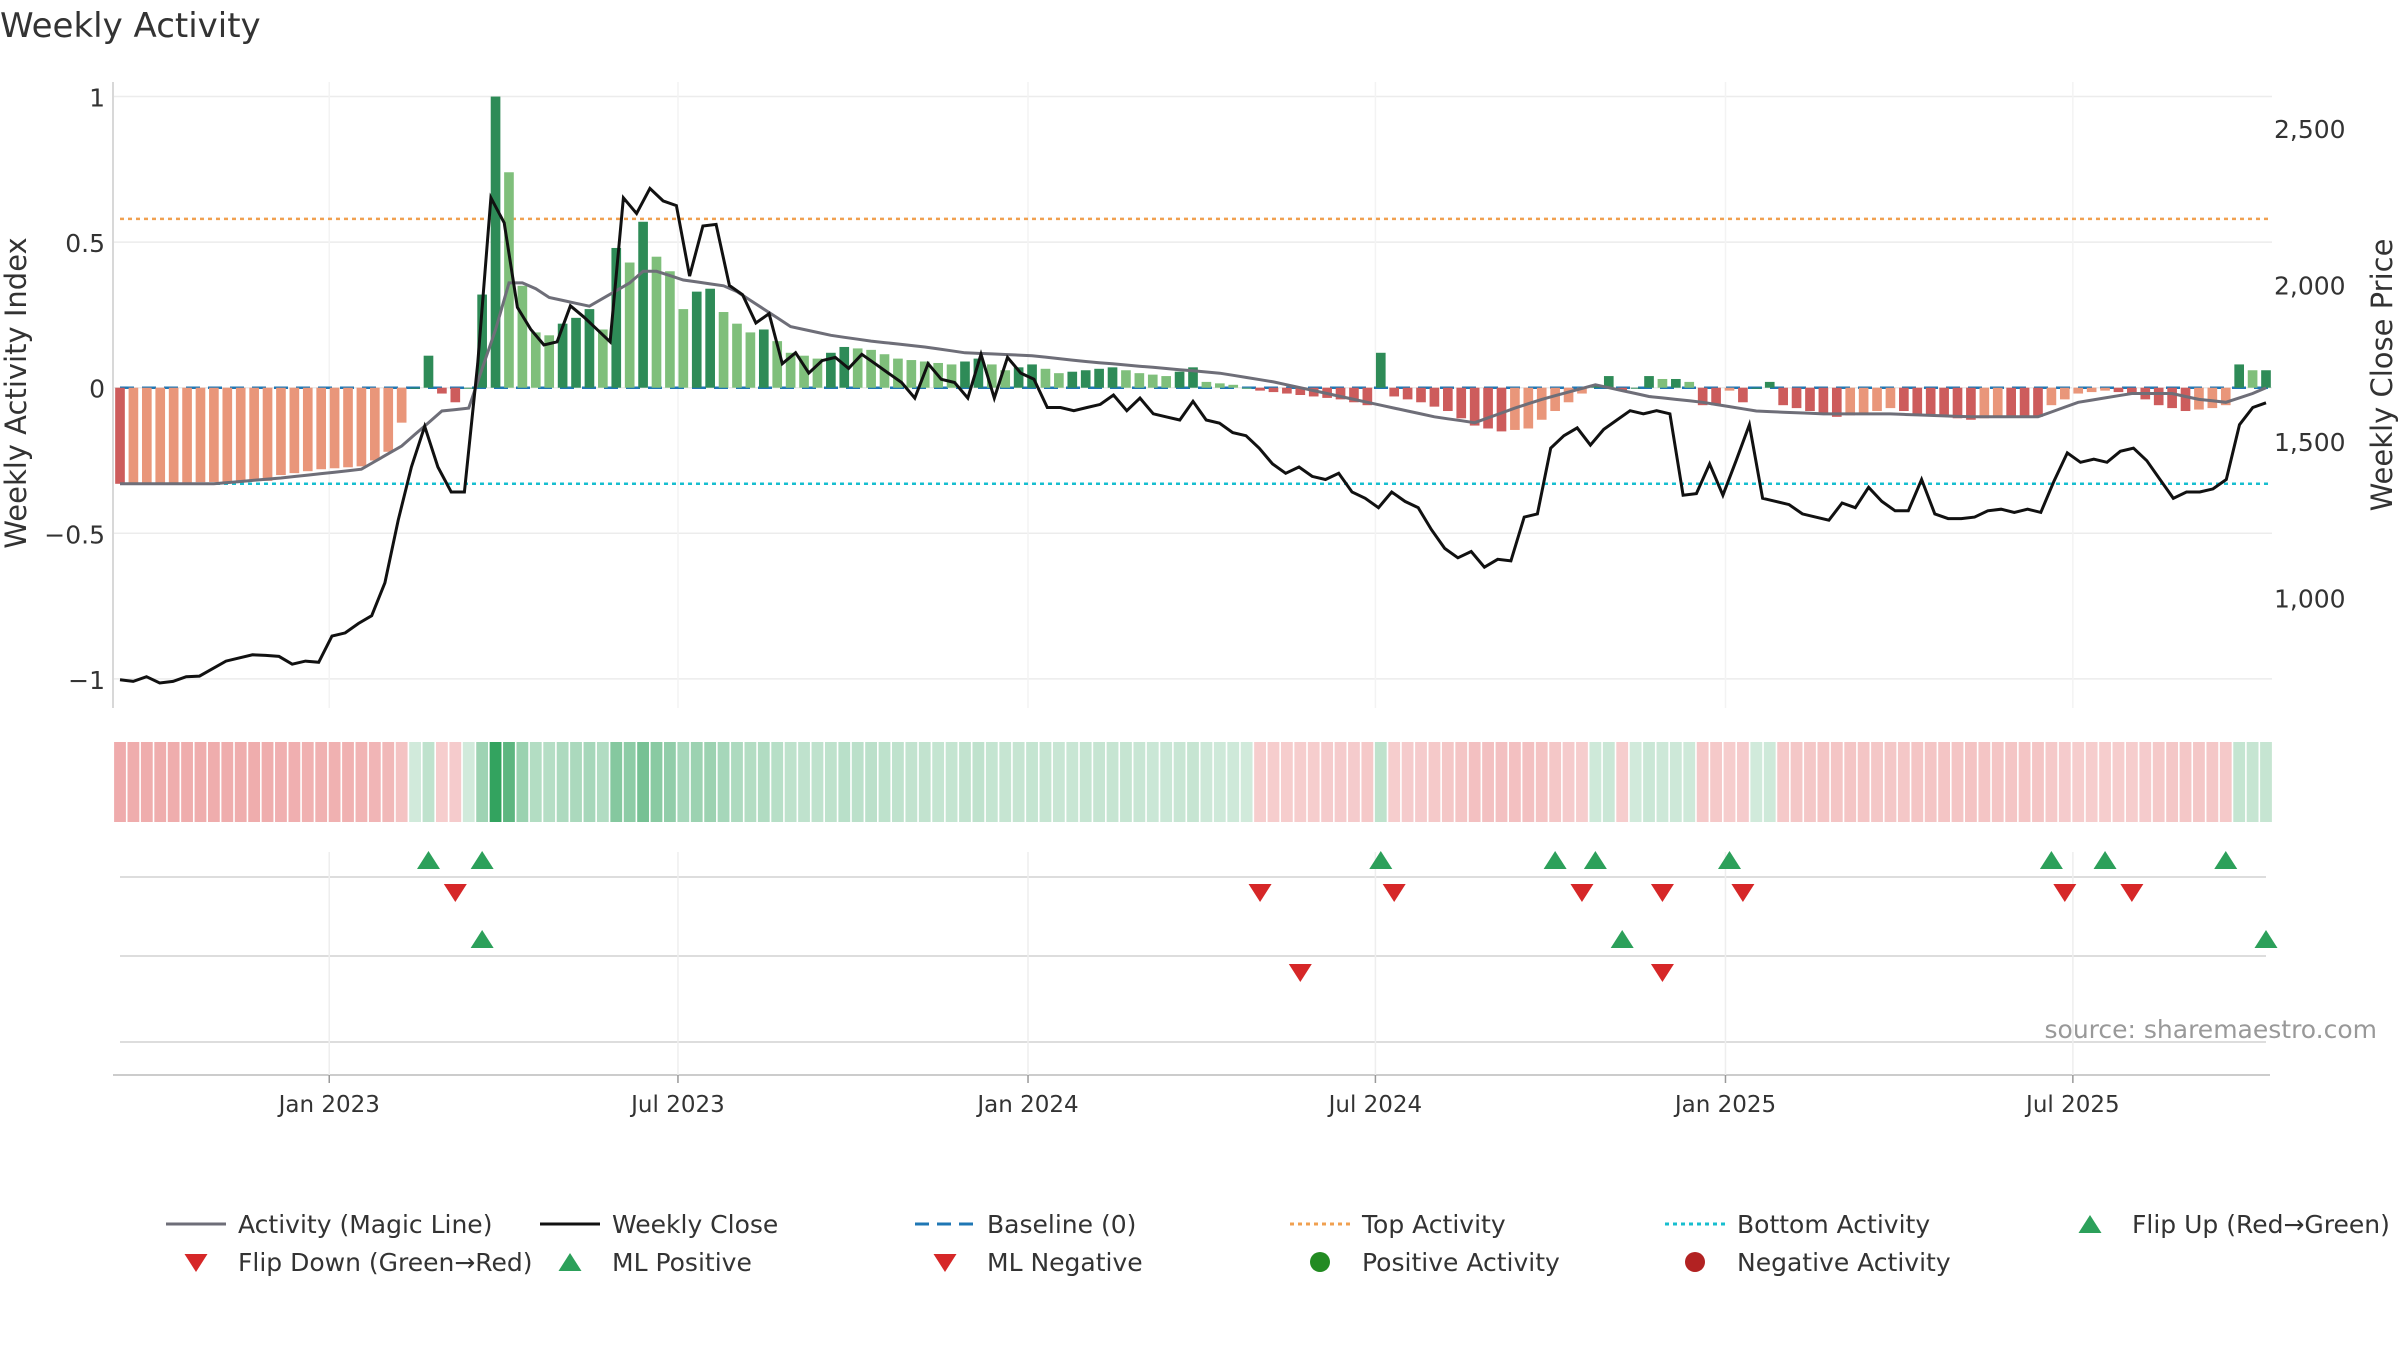 This screenshot has height=1350, width=2400. What do you see at coordinates (1833, 1224) in the screenshot?
I see `legend-label: Bottom Activity` at bounding box center [1833, 1224].